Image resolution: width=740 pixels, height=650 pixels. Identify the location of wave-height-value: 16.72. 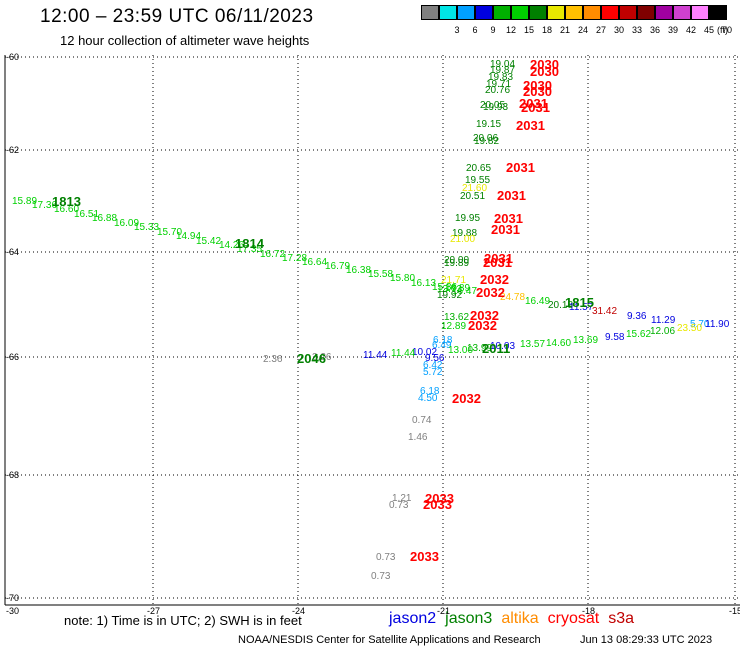
(272, 254).